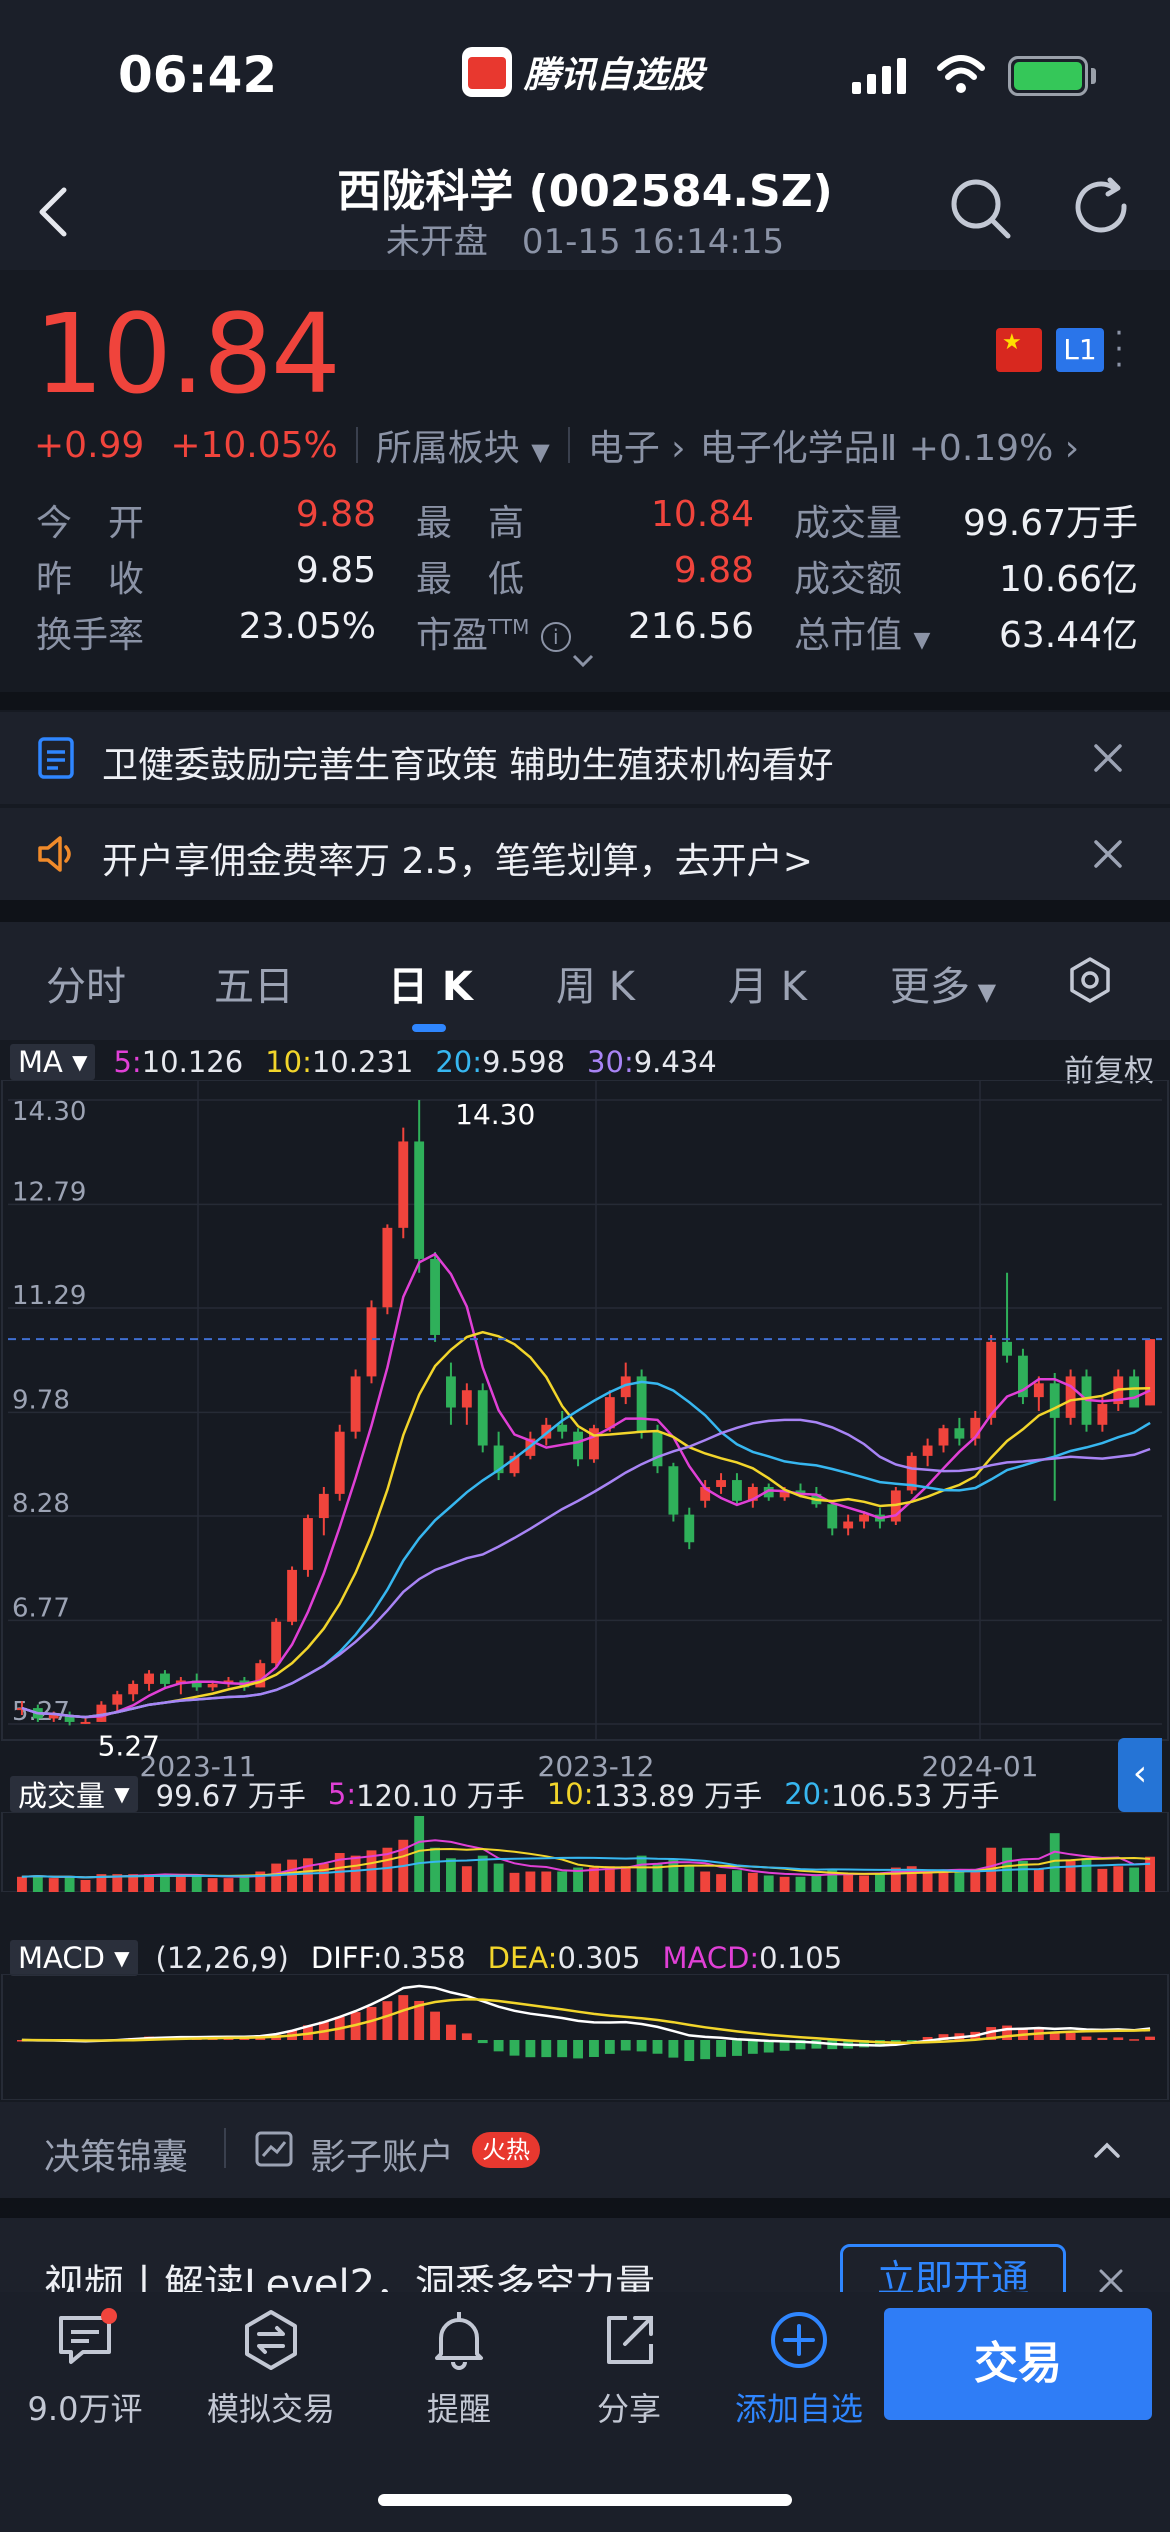 This screenshot has width=1170, height=2532. Describe the element at coordinates (1109, 1071) in the screenshot. I see `adjust-mode: 前复权` at that location.